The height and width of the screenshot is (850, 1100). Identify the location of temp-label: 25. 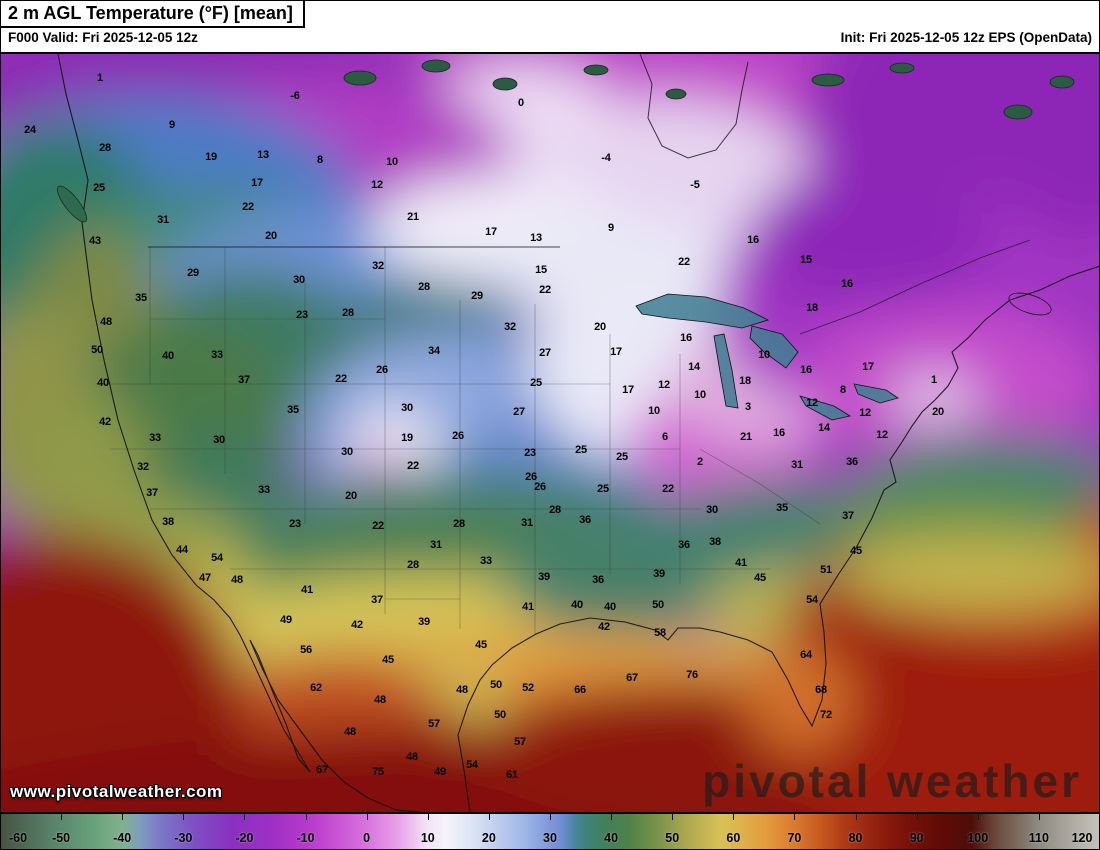
(581, 450).